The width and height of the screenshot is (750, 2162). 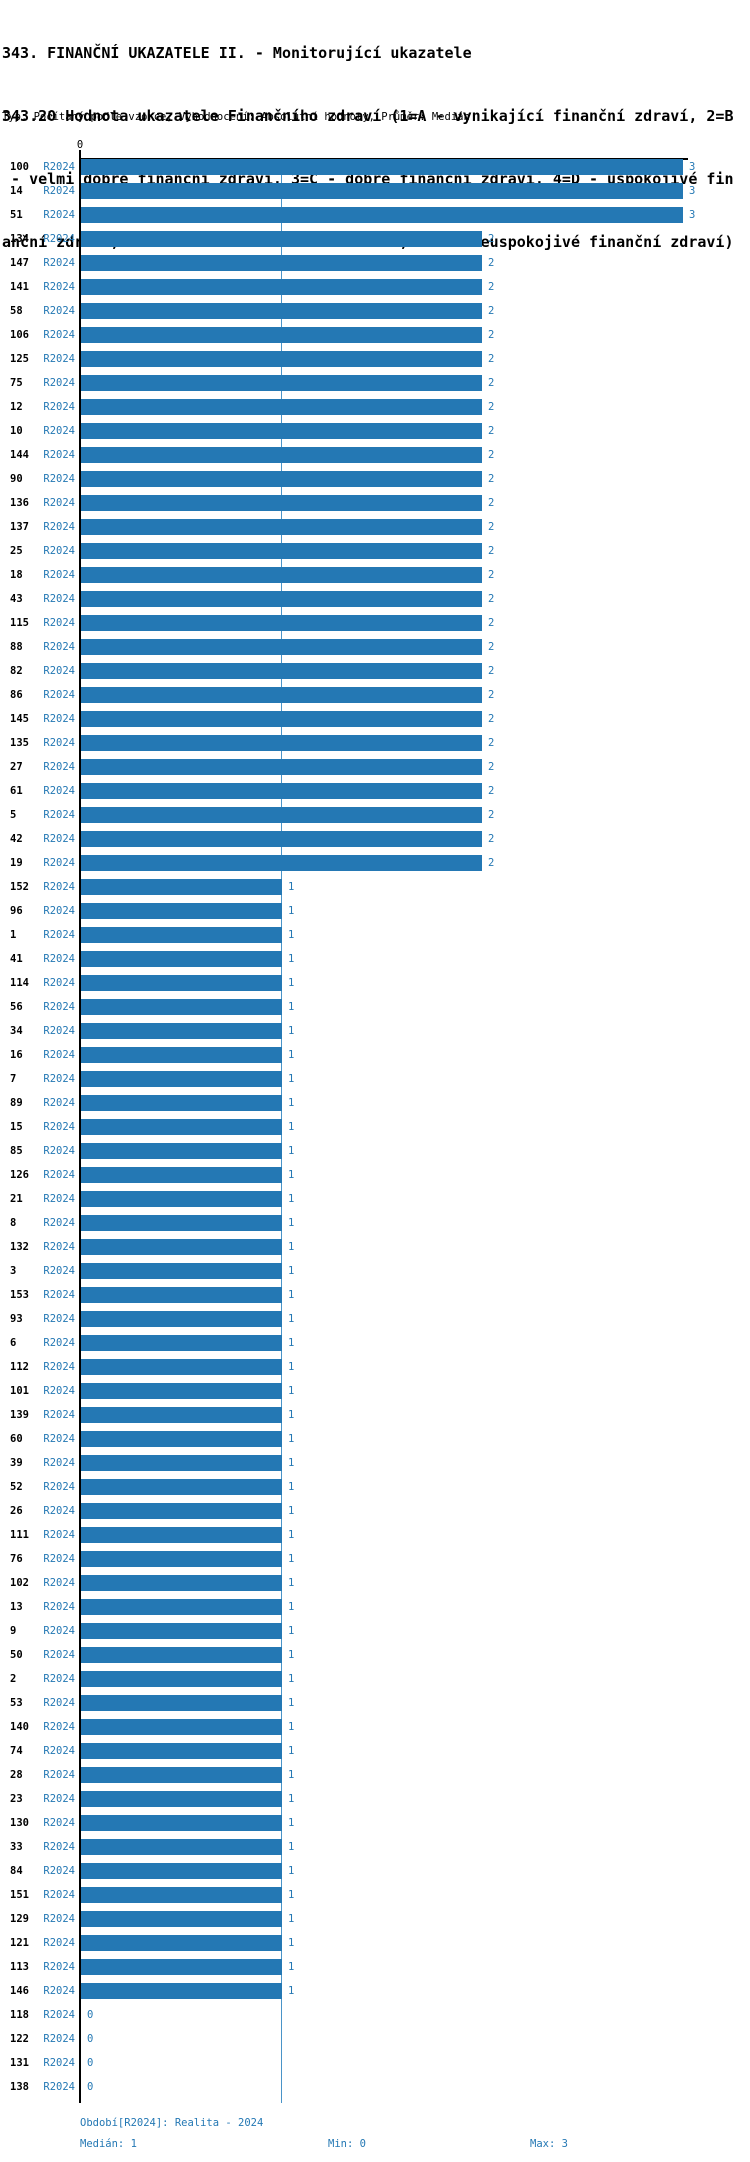 I want to click on row-category-label: 136, so click(x=19, y=503).